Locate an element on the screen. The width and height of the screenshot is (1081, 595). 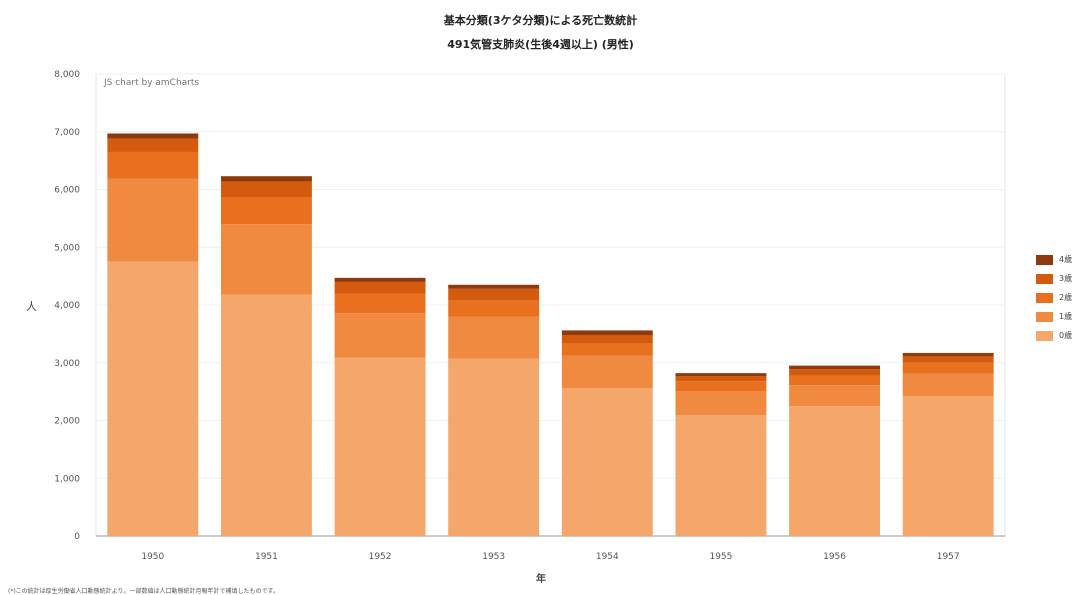
y-tick-label: 5,000 is located at coordinates (67, 248).